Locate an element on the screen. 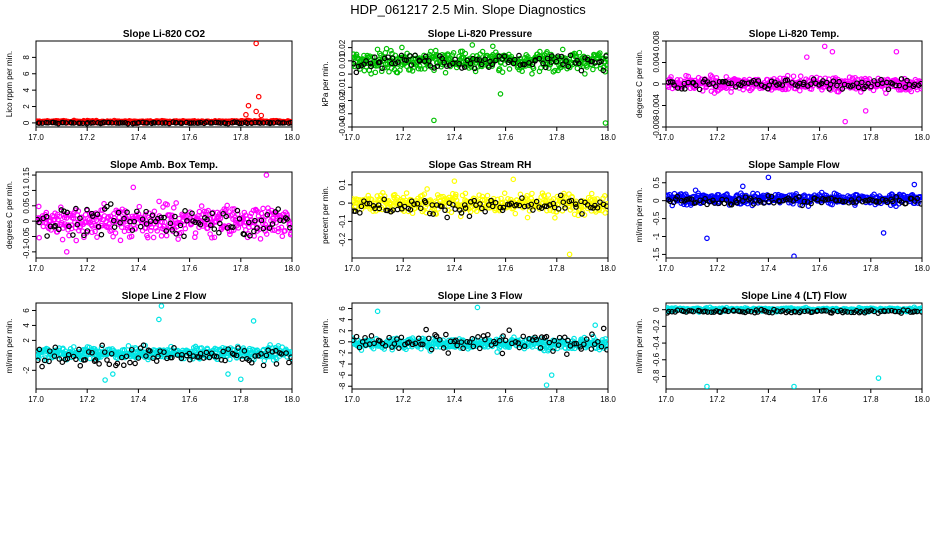 This screenshot has width=936, height=540. y-tick-label: 6 is located at coordinates (26, 310).